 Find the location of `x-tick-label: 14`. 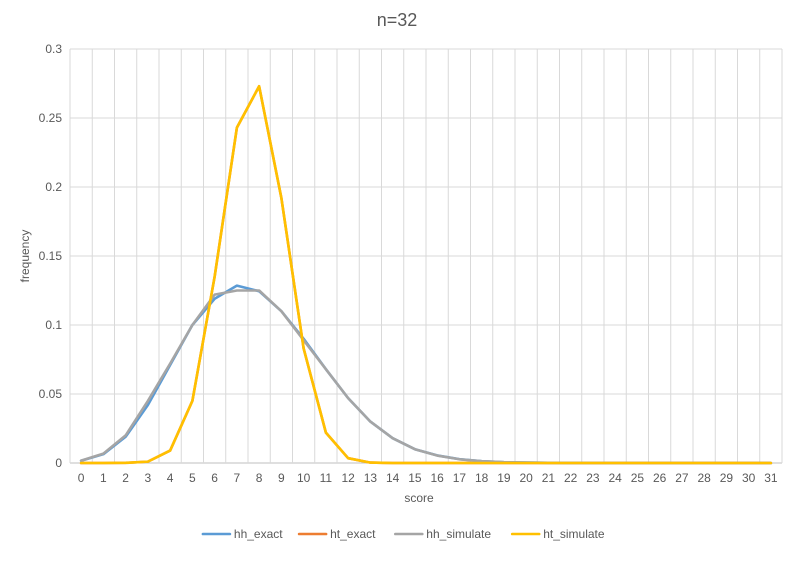

x-tick-label: 14 is located at coordinates (393, 478).